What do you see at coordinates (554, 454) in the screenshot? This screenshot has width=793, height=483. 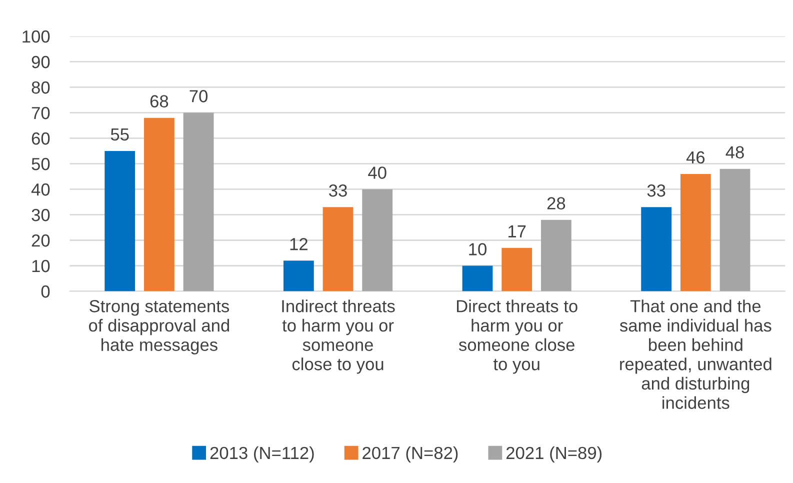 I see `legend-label: 2021 (N=89)` at bounding box center [554, 454].